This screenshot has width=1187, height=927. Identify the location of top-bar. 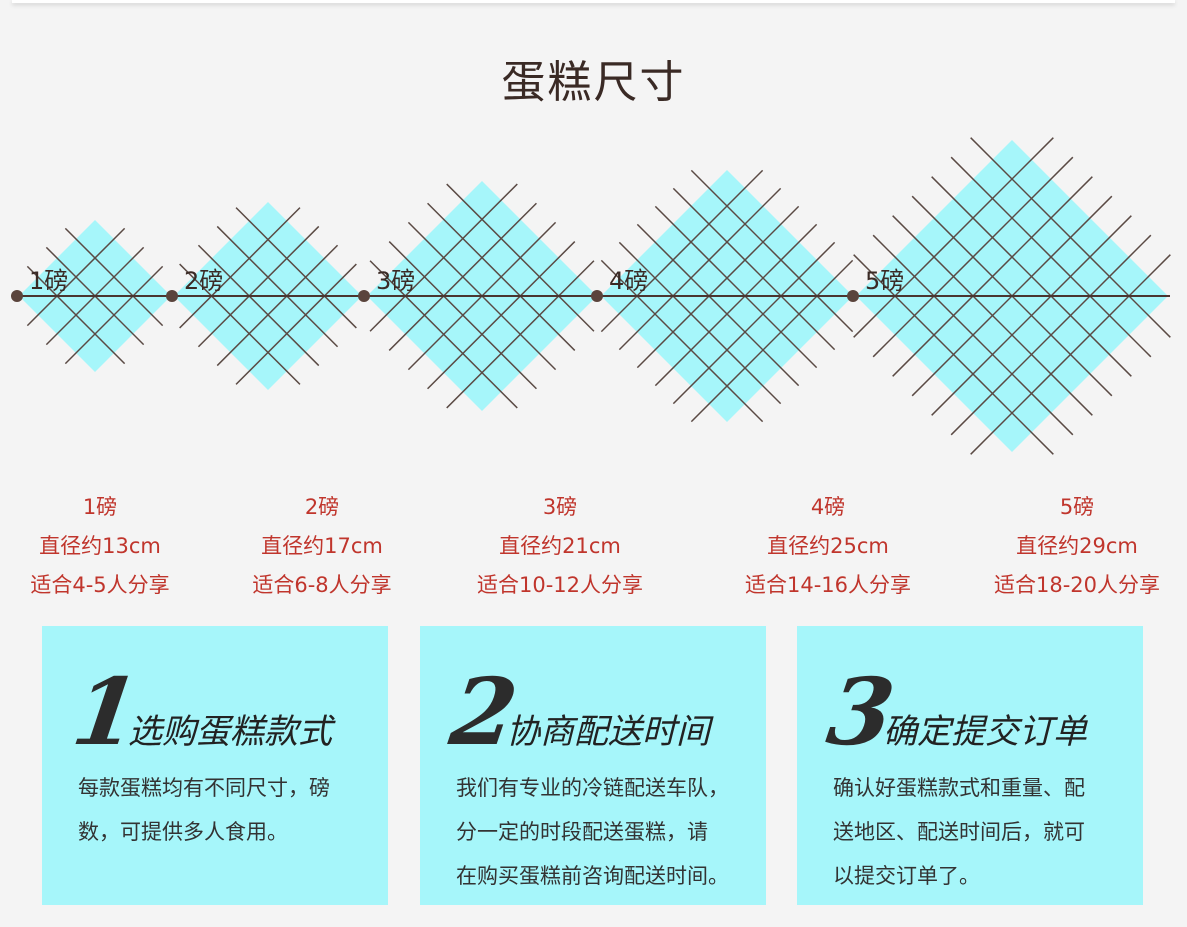
(593, 1).